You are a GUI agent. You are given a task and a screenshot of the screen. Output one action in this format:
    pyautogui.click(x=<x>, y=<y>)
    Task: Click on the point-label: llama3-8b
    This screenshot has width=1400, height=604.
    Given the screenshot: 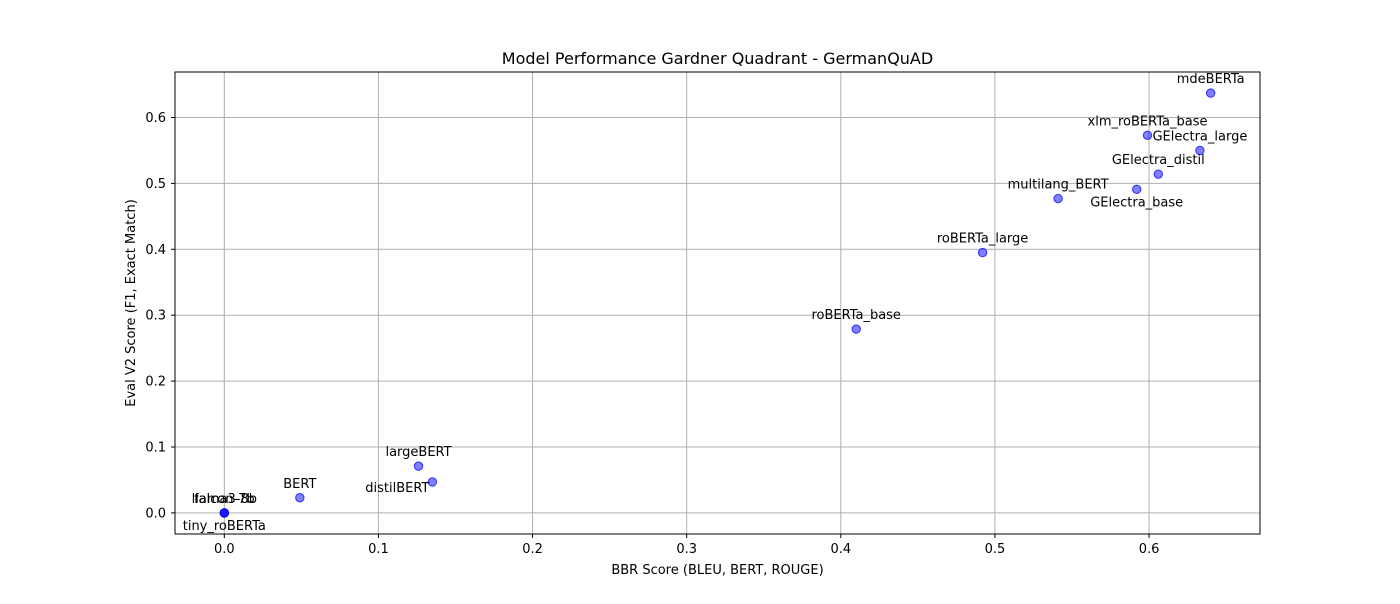 What is the action you would take?
    pyautogui.click(x=224, y=499)
    